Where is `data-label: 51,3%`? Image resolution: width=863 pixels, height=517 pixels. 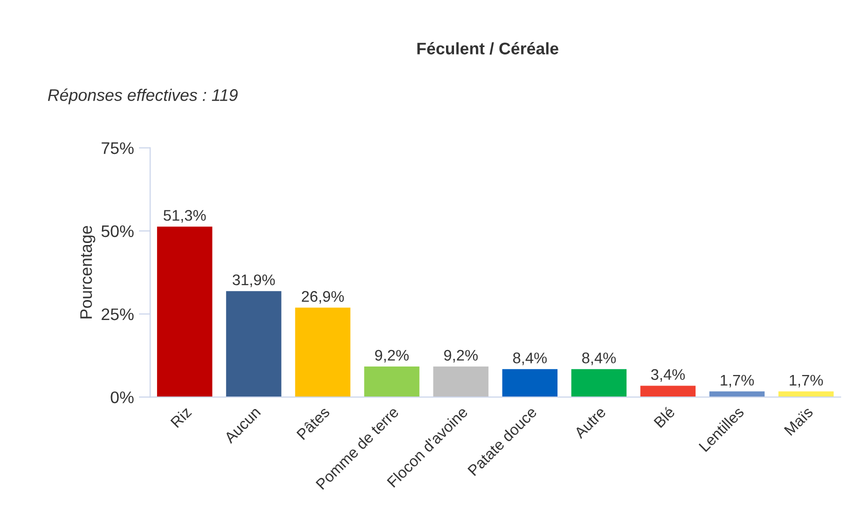 data-label: 51,3% is located at coordinates (185, 216).